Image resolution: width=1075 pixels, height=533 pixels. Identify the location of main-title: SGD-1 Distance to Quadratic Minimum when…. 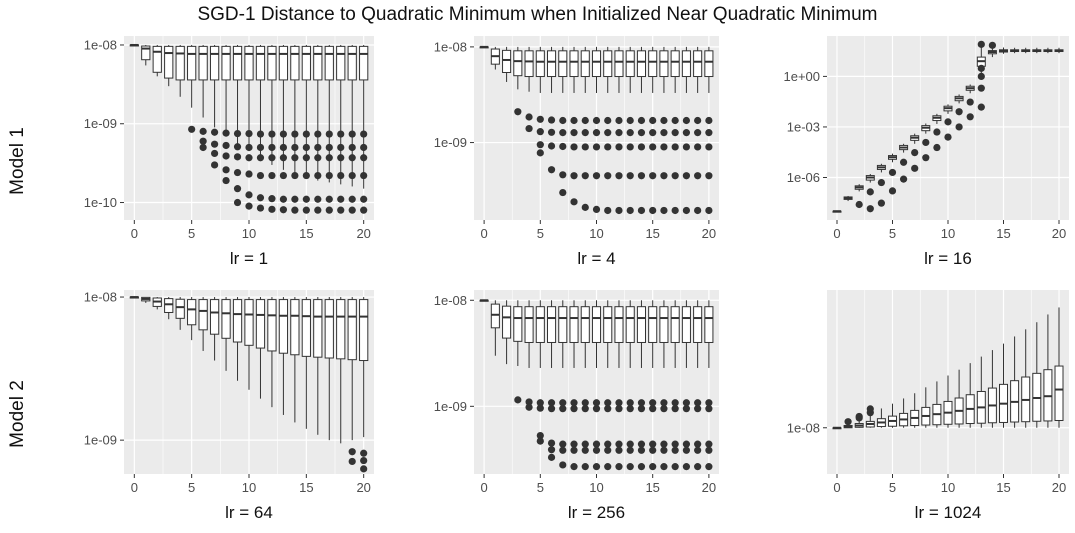
(537, 14).